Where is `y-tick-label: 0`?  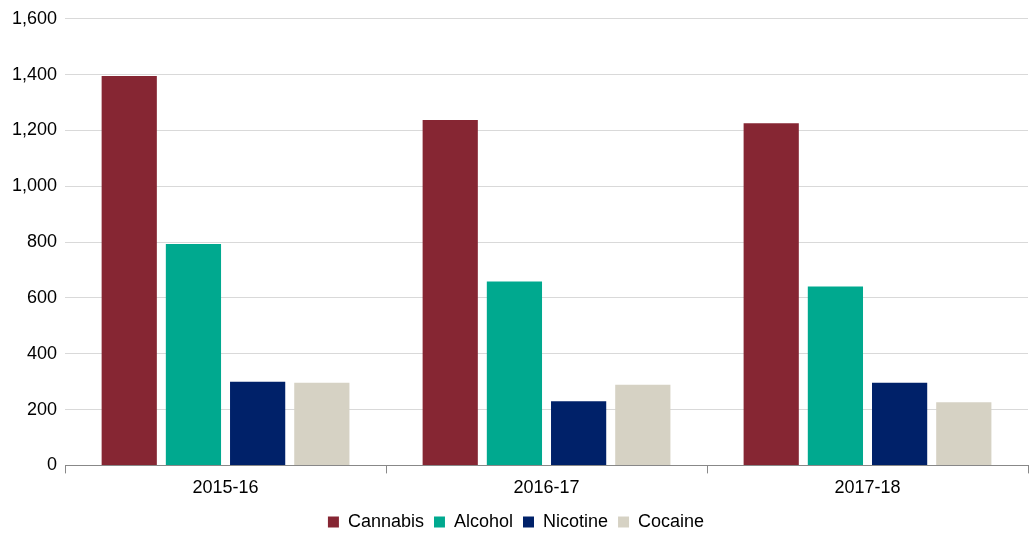
y-tick-label: 0 is located at coordinates (52, 464).